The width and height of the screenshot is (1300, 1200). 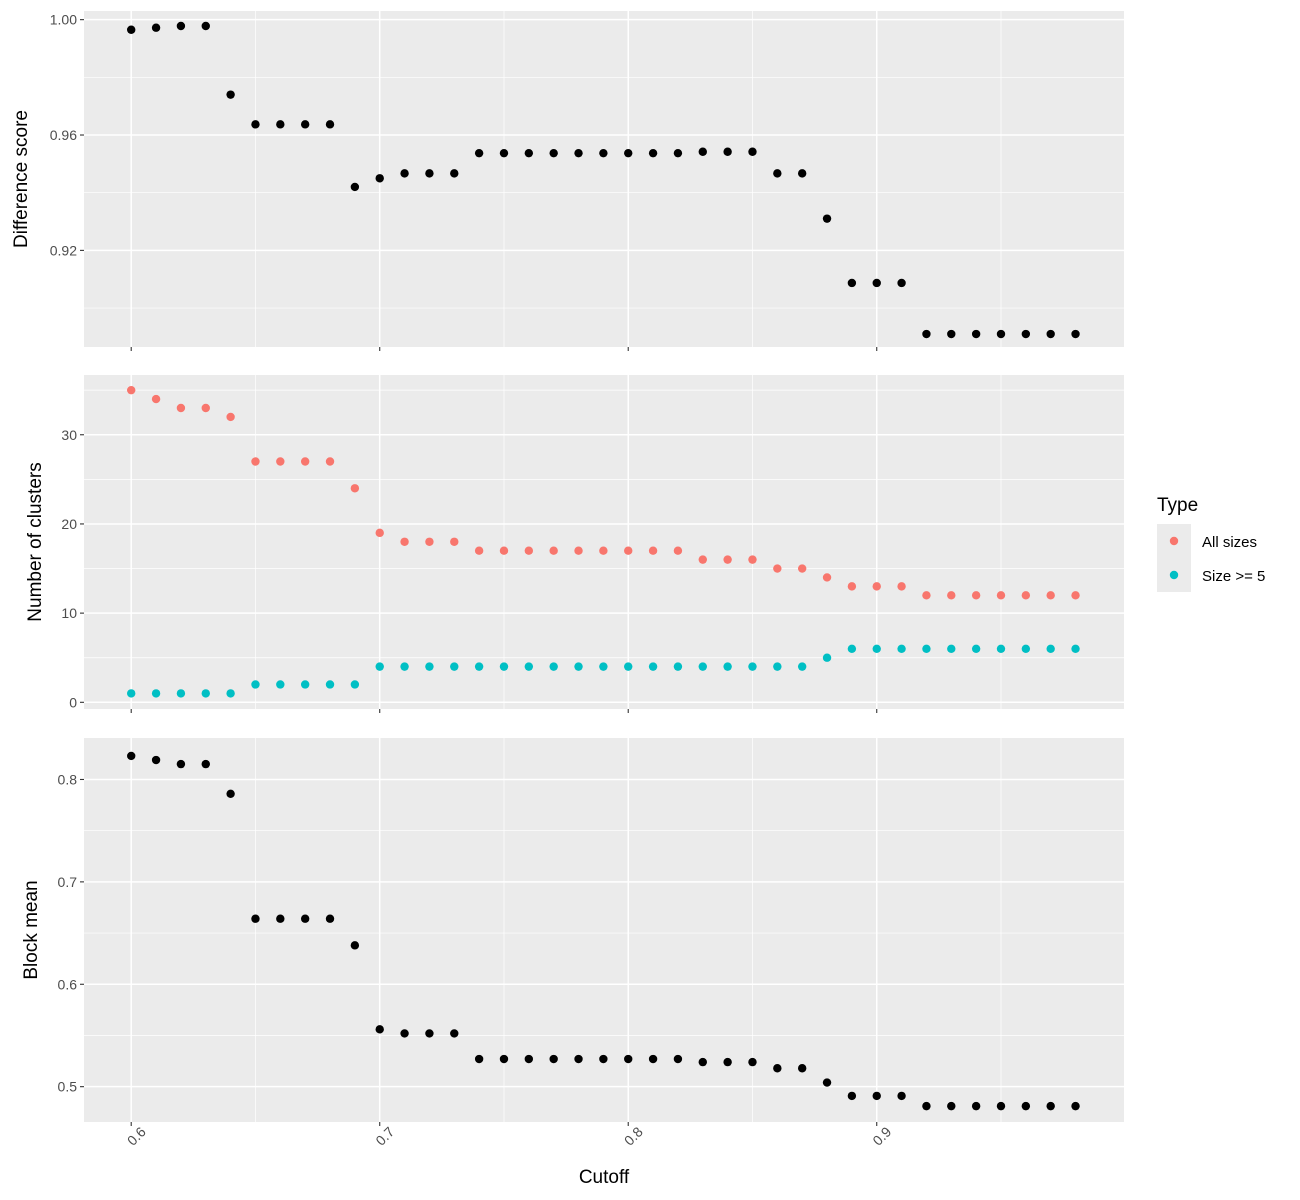 I want to click on x-tick-label: 0.9, so click(x=881, y=1135).